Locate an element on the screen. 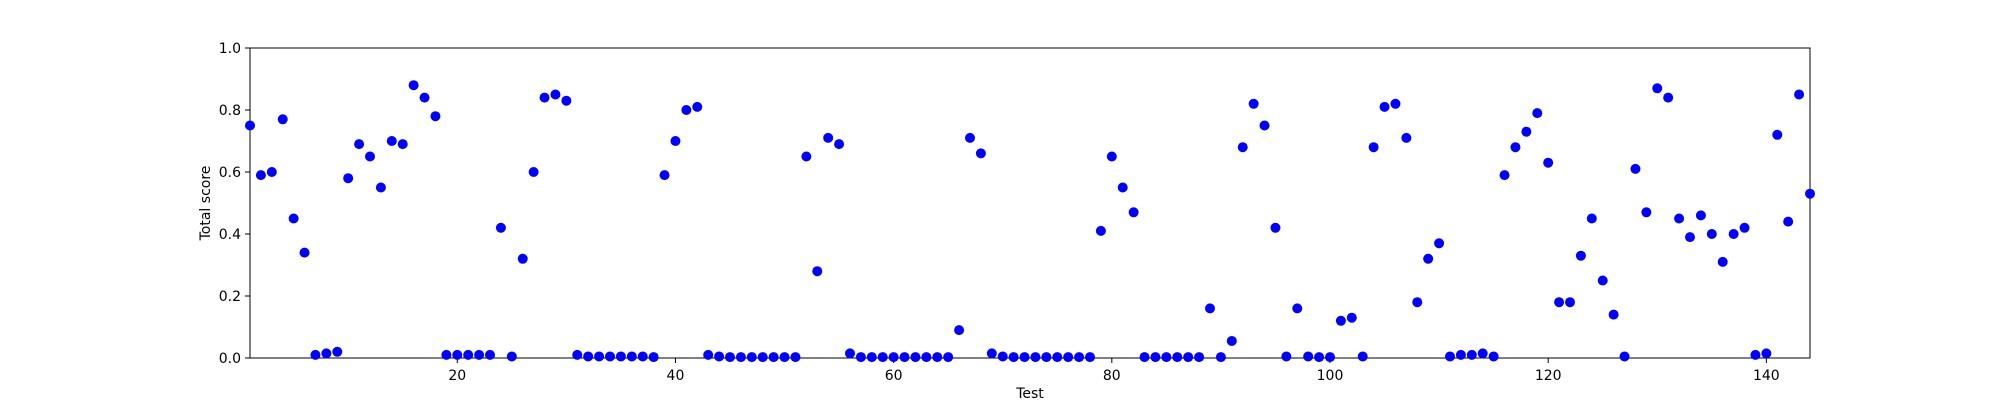  x-axis-label: Test is located at coordinates (1029, 393).